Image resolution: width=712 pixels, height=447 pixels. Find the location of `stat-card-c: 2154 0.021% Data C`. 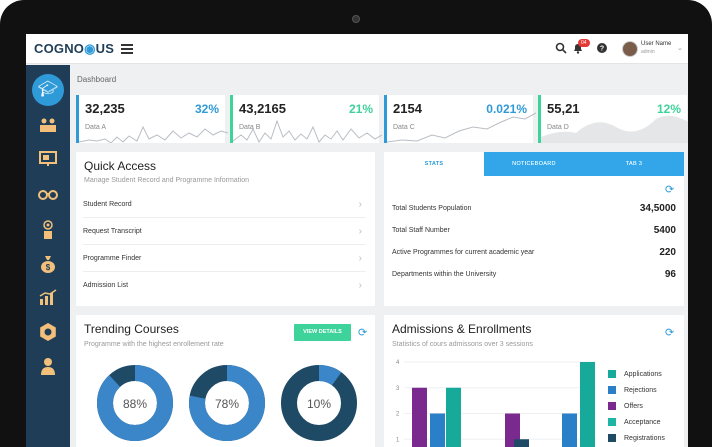

stat-card-c: 2154 0.021% Data C is located at coordinates (460, 119).